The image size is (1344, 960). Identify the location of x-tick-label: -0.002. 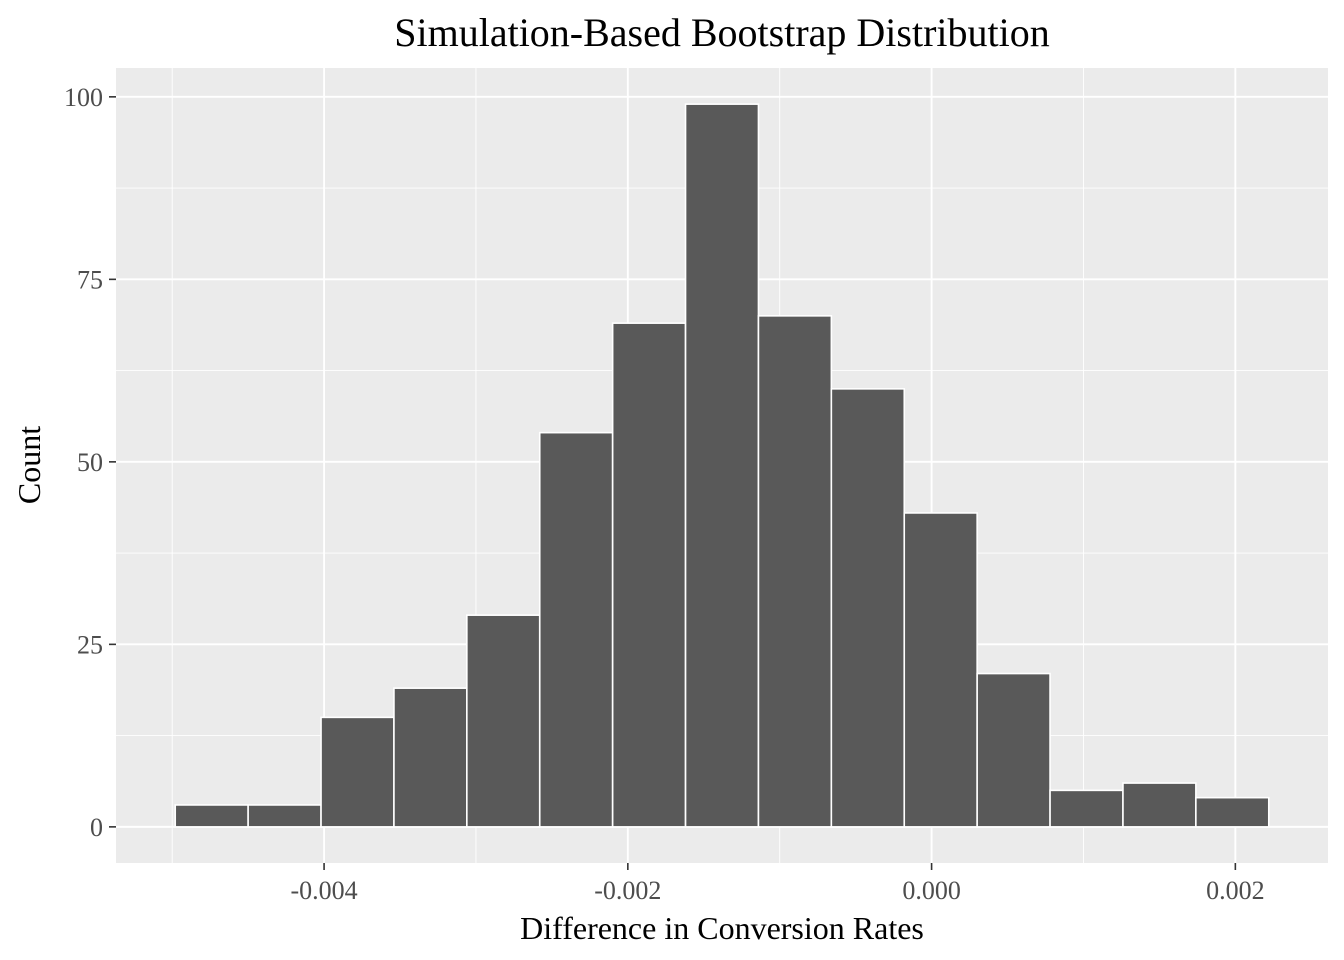
(627, 890).